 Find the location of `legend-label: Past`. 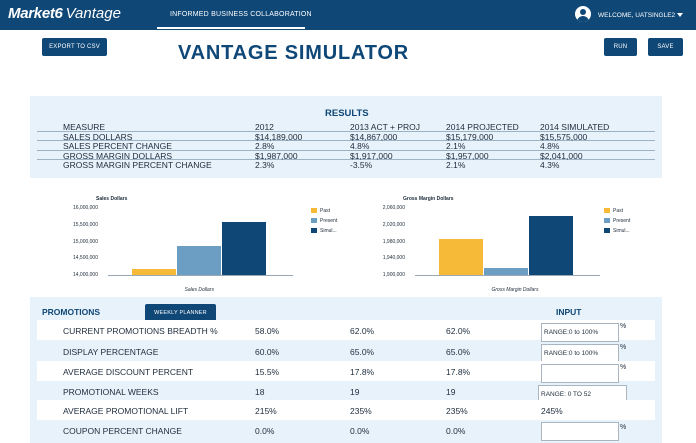

legend-label: Past is located at coordinates (325, 211).